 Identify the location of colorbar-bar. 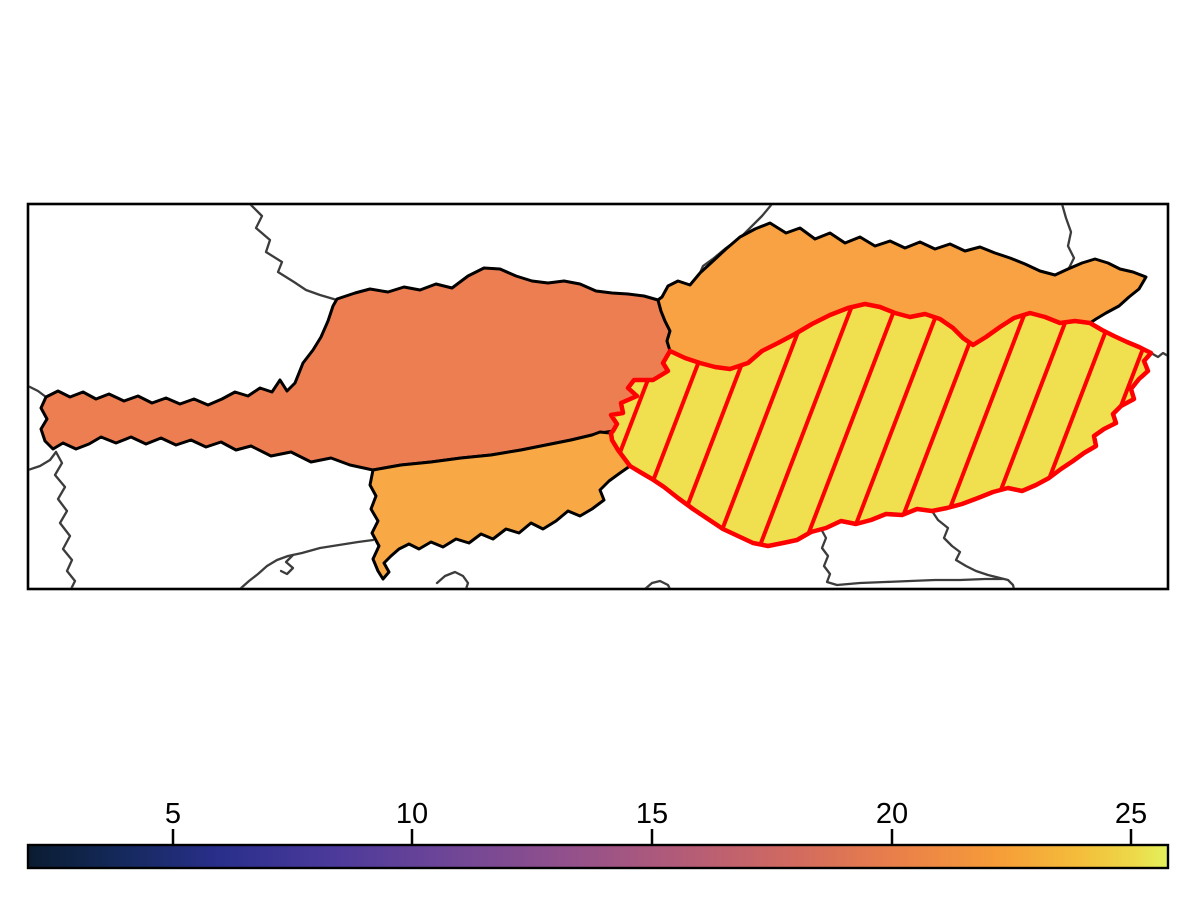
(598, 856).